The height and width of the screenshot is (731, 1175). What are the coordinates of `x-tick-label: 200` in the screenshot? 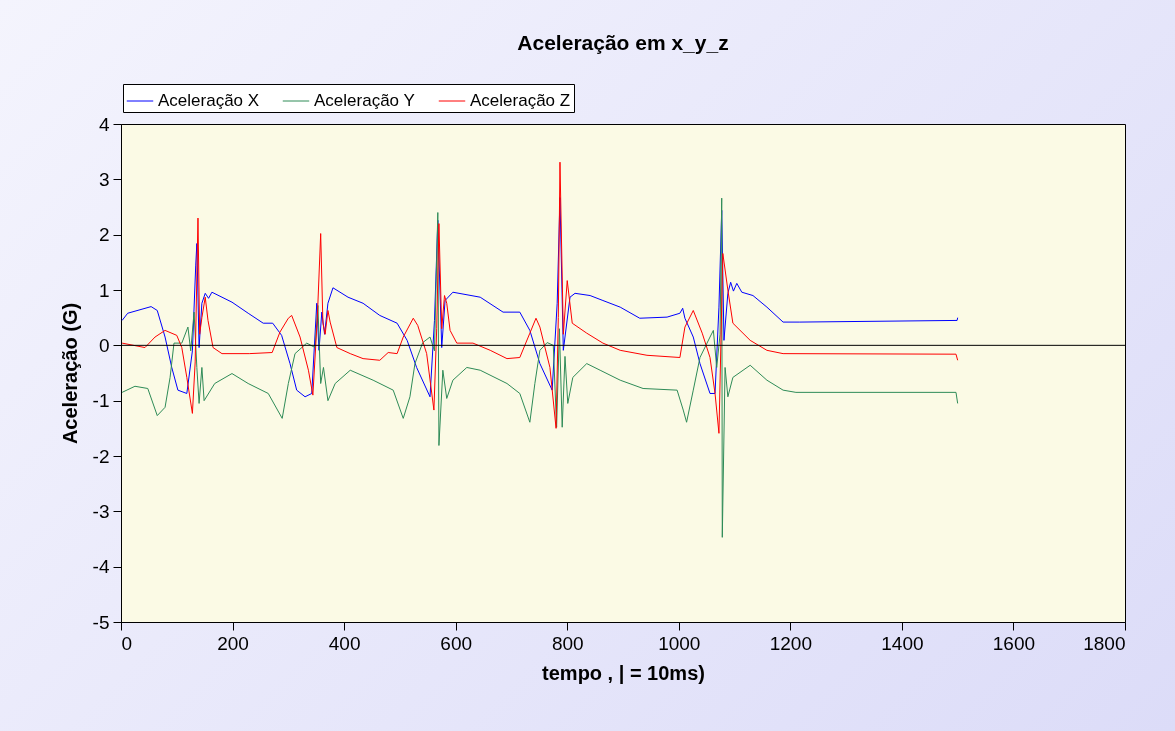 It's located at (233, 643).